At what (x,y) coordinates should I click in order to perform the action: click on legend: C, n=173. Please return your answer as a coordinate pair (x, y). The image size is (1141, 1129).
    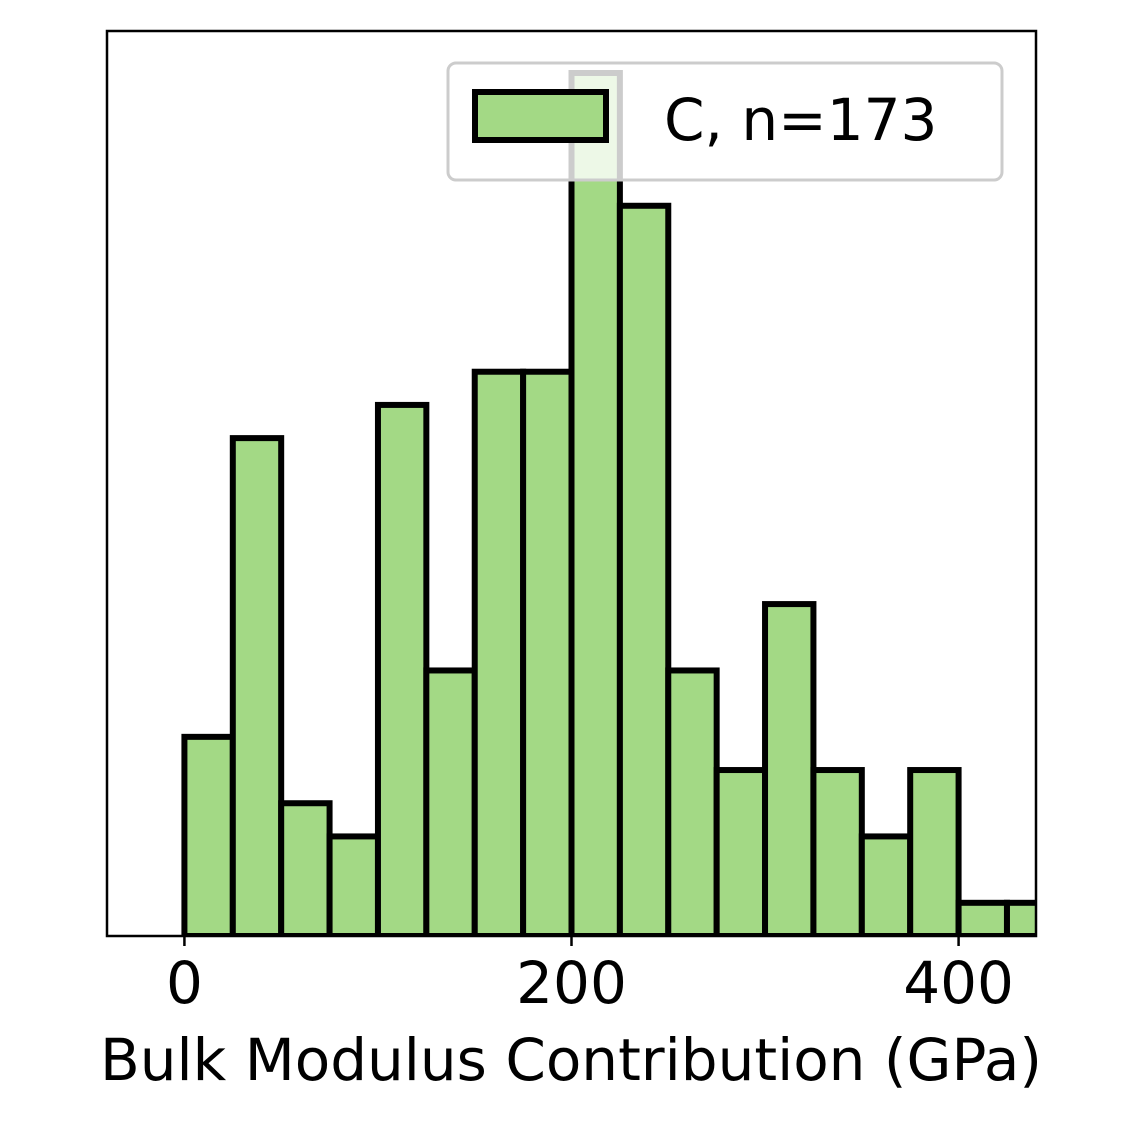
    Looking at the image, I should click on (725, 121).